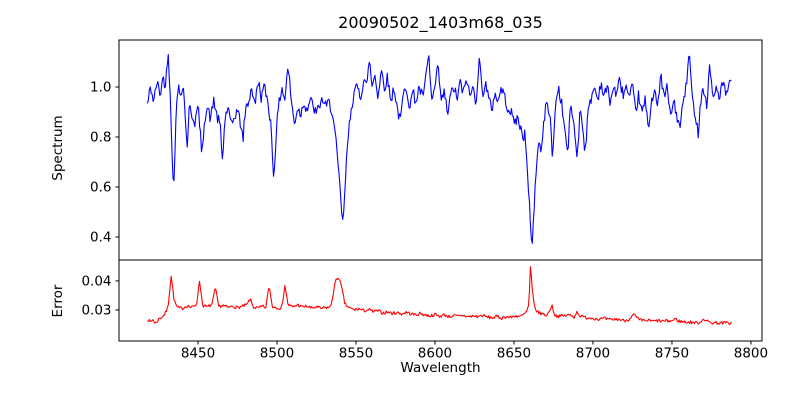  Describe the element at coordinates (356, 354) in the screenshot. I see `x-tick-label: 8550` at that location.